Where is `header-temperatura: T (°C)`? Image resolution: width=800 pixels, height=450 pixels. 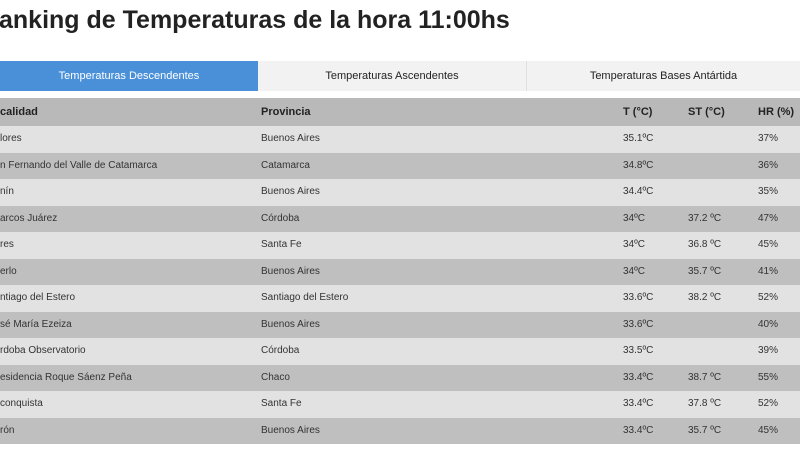
header-temperatura: T (°C) is located at coordinates (638, 112).